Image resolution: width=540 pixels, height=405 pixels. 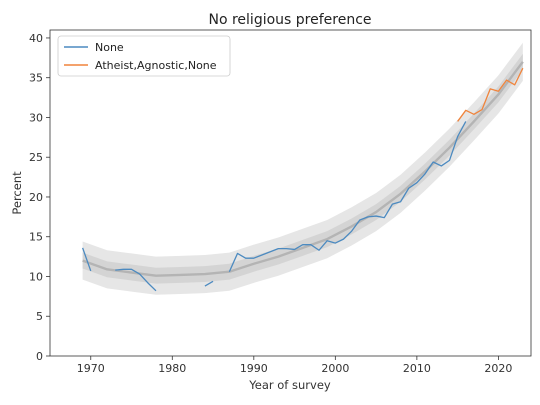 What do you see at coordinates (39, 316) in the screenshot?
I see `y-tick-label-5: 5` at bounding box center [39, 316].